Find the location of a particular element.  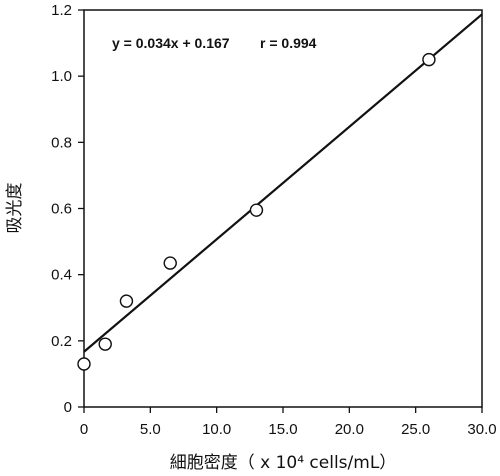

x-tick-label: 10.0 is located at coordinates (216, 429).